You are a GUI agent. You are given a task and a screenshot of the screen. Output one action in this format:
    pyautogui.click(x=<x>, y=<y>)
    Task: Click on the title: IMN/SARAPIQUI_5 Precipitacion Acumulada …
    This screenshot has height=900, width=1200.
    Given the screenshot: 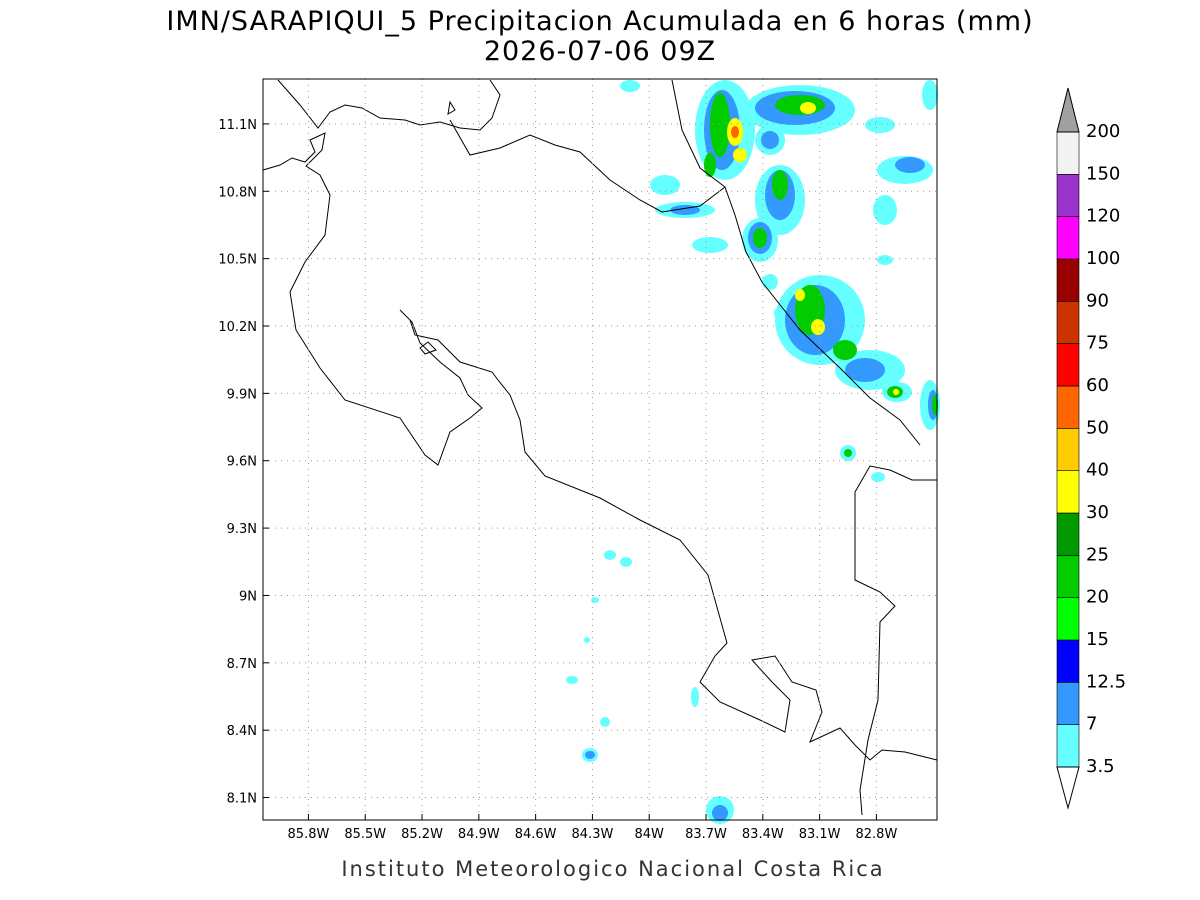 What is the action you would take?
    pyautogui.click(x=599, y=21)
    